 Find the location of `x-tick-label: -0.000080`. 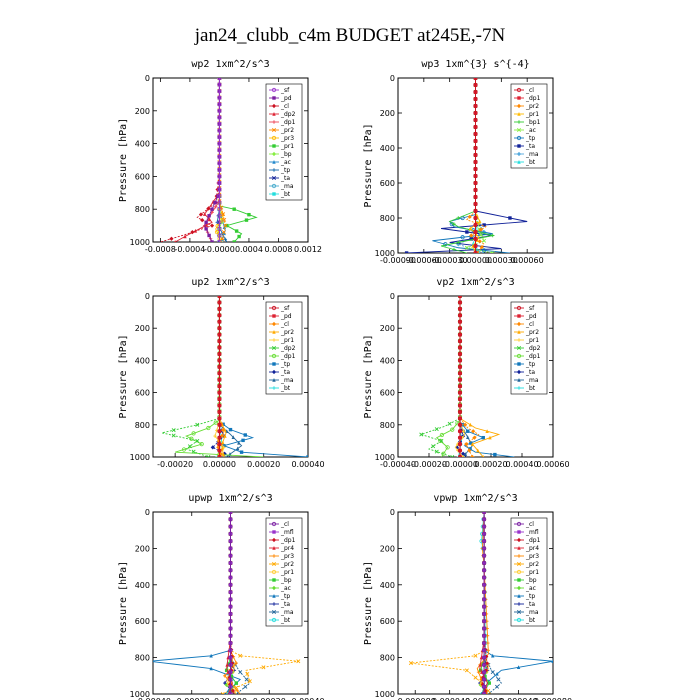

x-tick-label: -0.000080 is located at coordinates (415, 698).